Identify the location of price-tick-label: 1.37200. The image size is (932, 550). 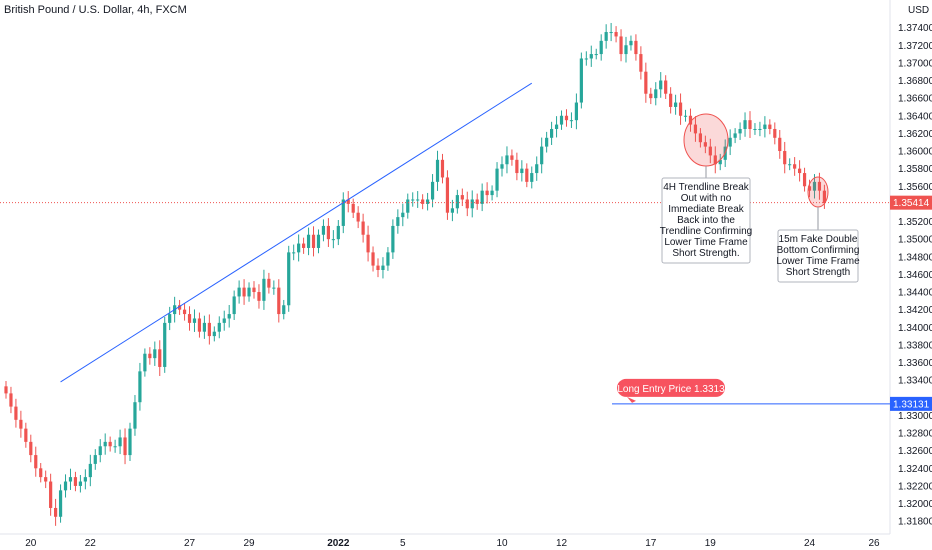
(915, 46).